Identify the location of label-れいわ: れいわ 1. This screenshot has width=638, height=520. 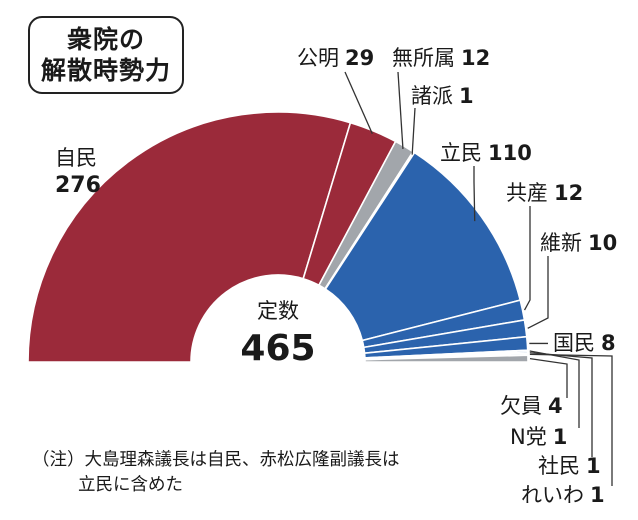
(563, 495).